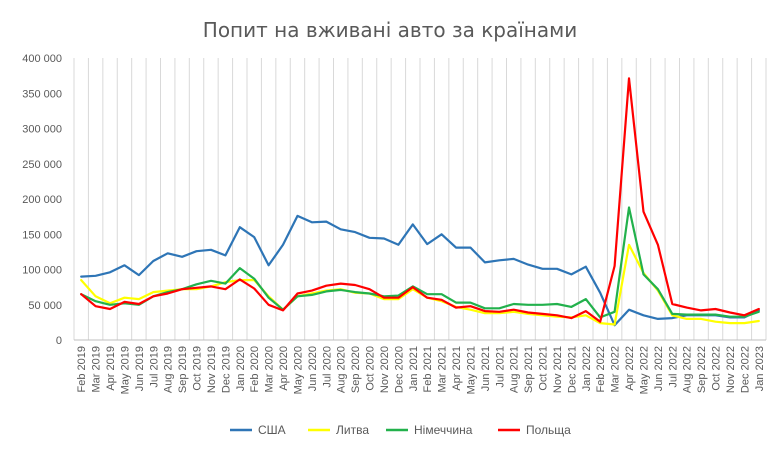 This screenshot has width=780, height=456. What do you see at coordinates (169, 369) in the screenshot?
I see `x-tick-label: Aug 2019` at bounding box center [169, 369].